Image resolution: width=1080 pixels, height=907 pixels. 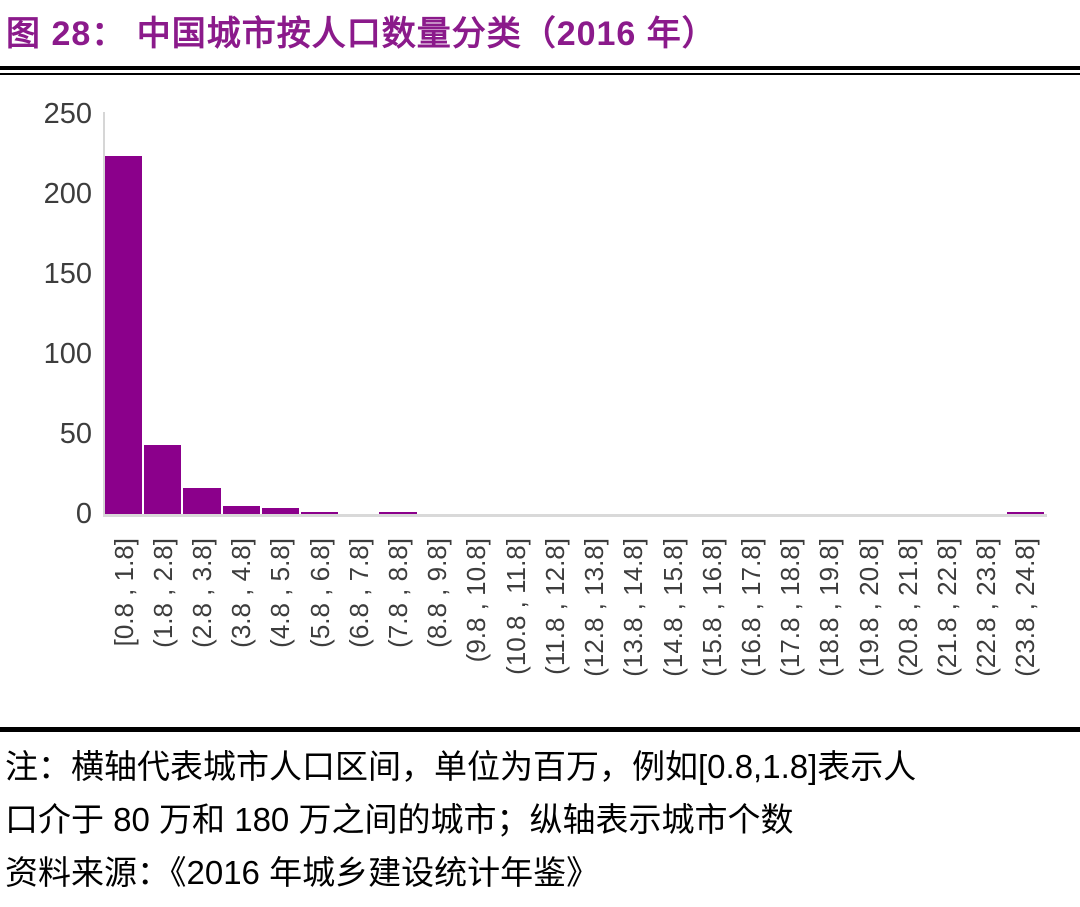 What do you see at coordinates (540, 70) in the screenshot?
I see `title-divider` at bounding box center [540, 70].